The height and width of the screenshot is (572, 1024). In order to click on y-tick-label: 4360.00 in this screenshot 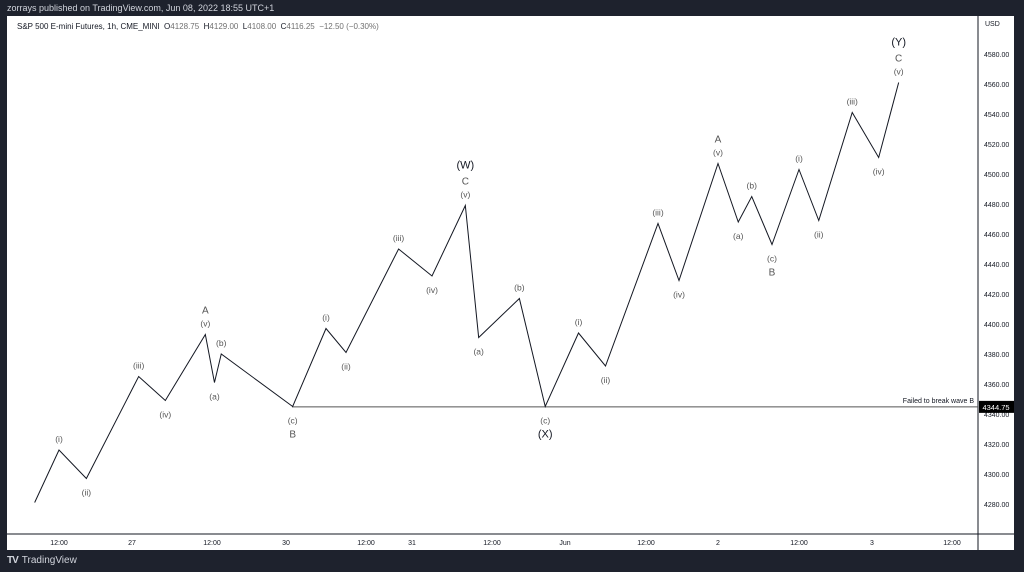, I will do `click(996, 385)`.